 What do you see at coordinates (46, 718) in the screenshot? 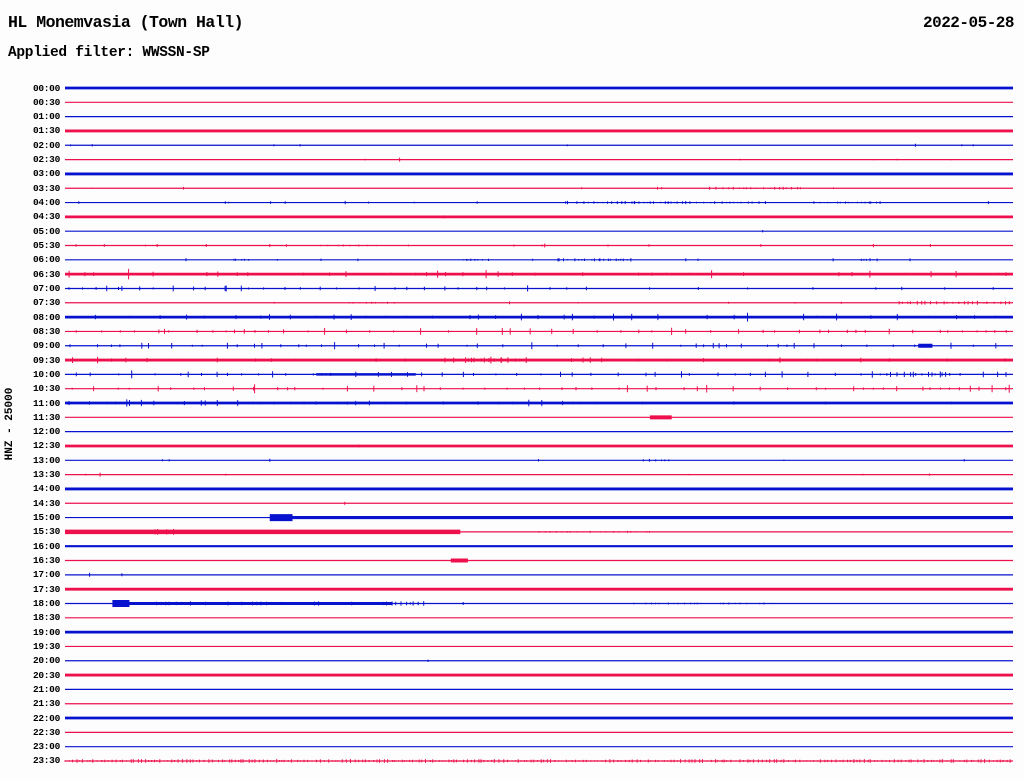
I see `time-label: 22:00` at bounding box center [46, 718].